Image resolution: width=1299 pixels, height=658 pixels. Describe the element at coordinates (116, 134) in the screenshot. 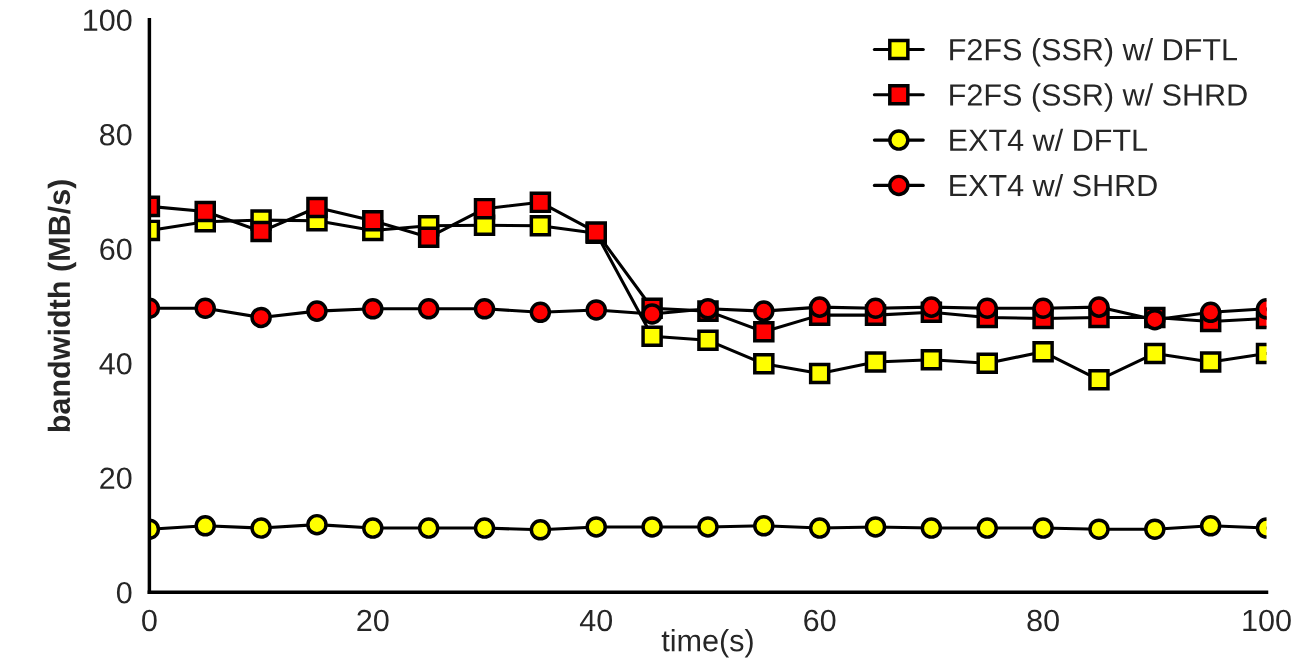

I see `y-tick-label: 80` at that location.